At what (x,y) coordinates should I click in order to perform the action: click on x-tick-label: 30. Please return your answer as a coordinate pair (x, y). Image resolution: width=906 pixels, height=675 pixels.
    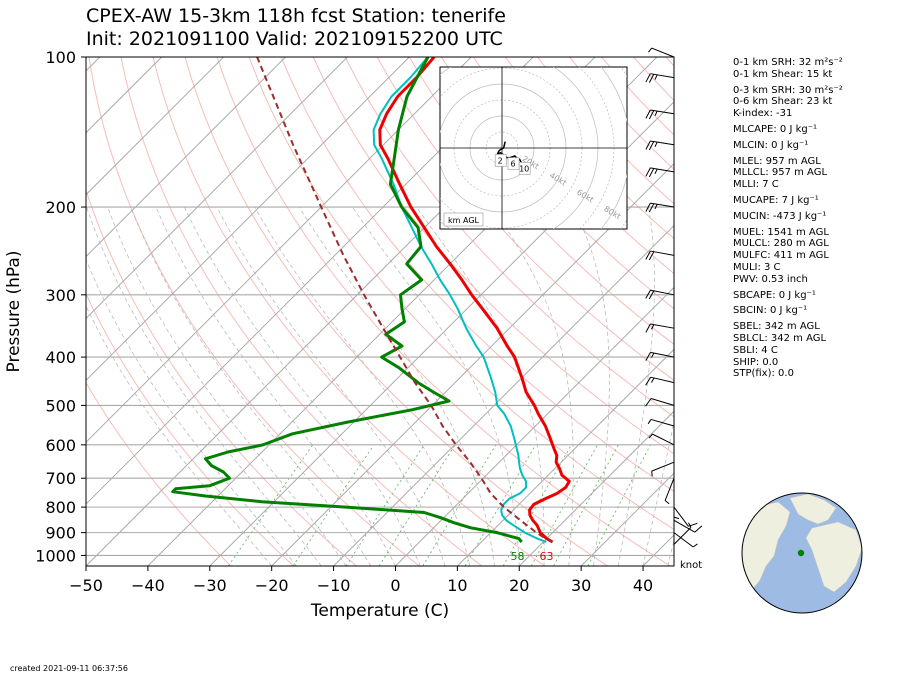
    Looking at the image, I should click on (581, 585).